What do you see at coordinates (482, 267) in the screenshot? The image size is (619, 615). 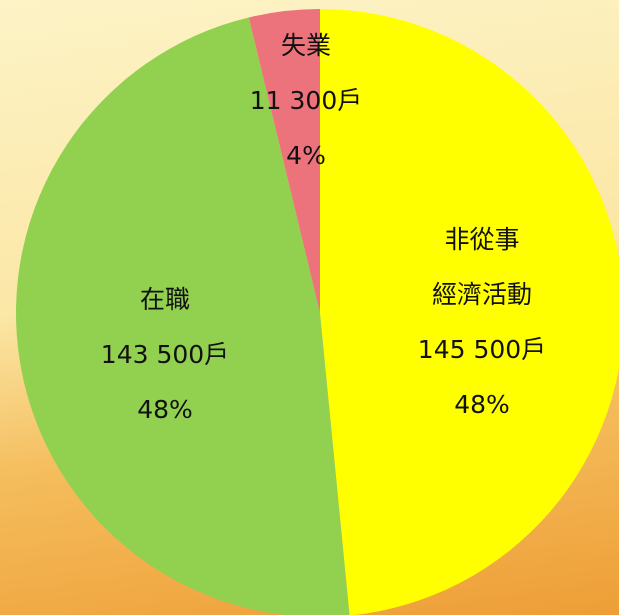 I see `category-label: 非從事 經濟活動` at bounding box center [482, 267].